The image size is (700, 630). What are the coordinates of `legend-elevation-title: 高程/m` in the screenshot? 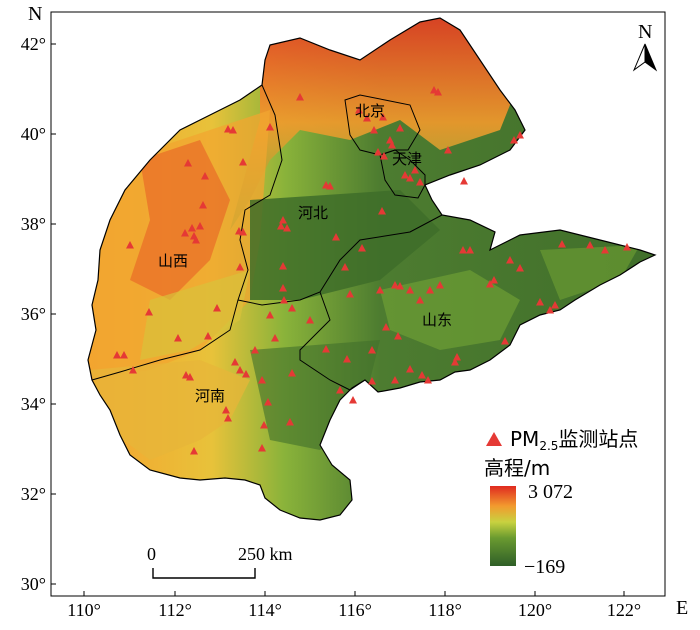 It's located at (517, 468).